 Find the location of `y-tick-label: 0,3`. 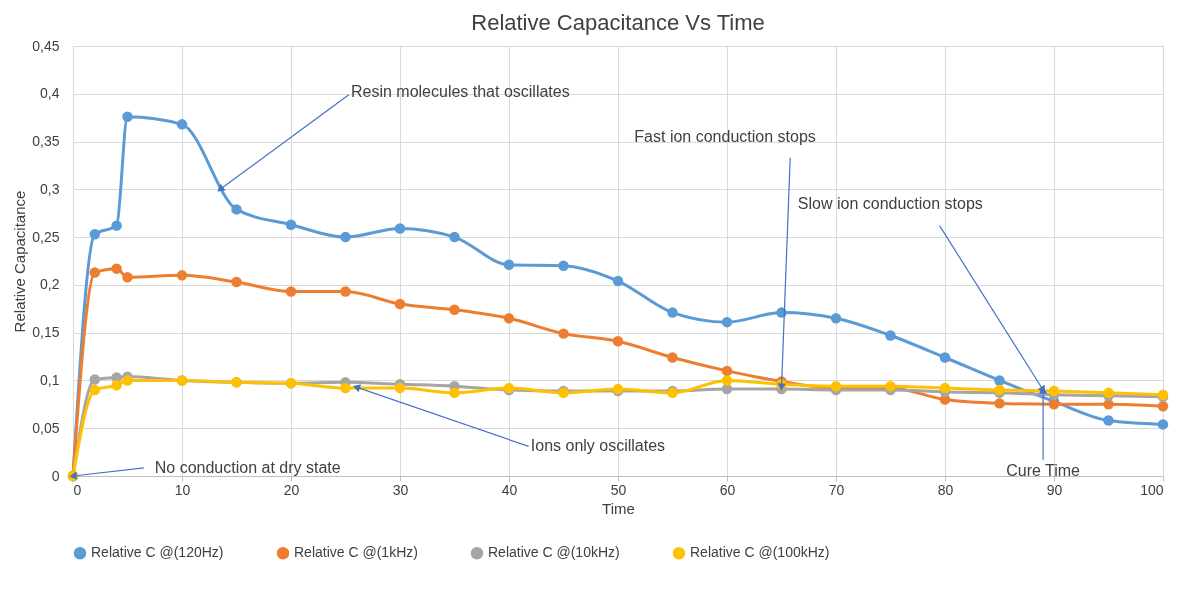

y-tick-label: 0,3 is located at coordinates (50, 188).